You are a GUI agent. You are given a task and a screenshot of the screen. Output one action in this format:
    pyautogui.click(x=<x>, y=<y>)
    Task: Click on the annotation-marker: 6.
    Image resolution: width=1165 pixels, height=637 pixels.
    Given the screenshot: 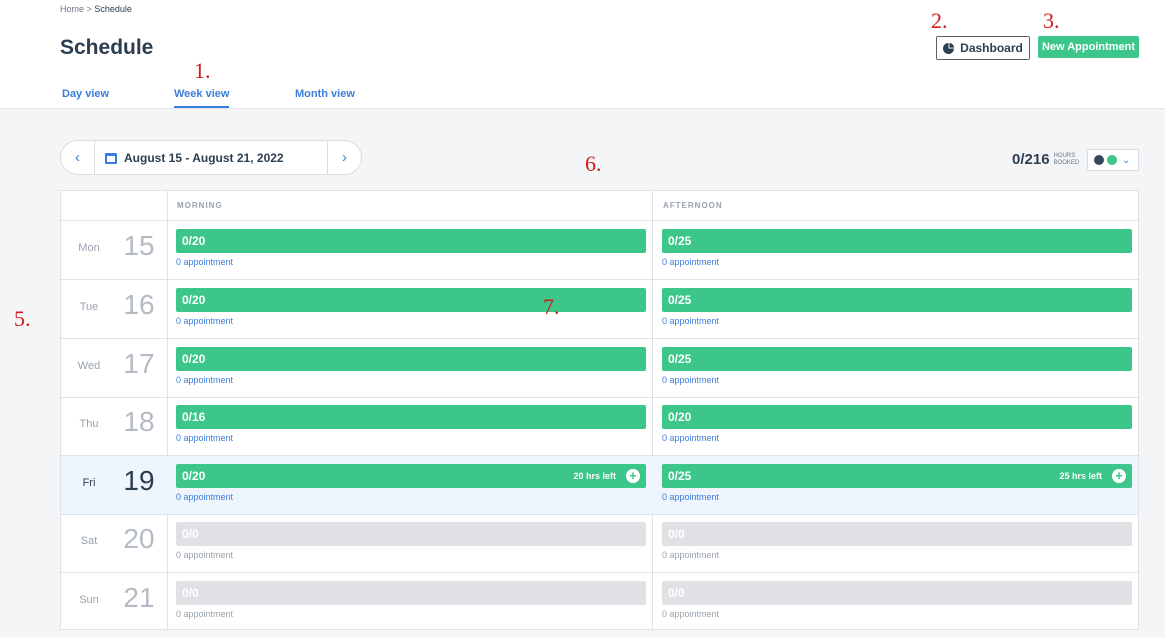 What is the action you would take?
    pyautogui.click(x=593, y=163)
    